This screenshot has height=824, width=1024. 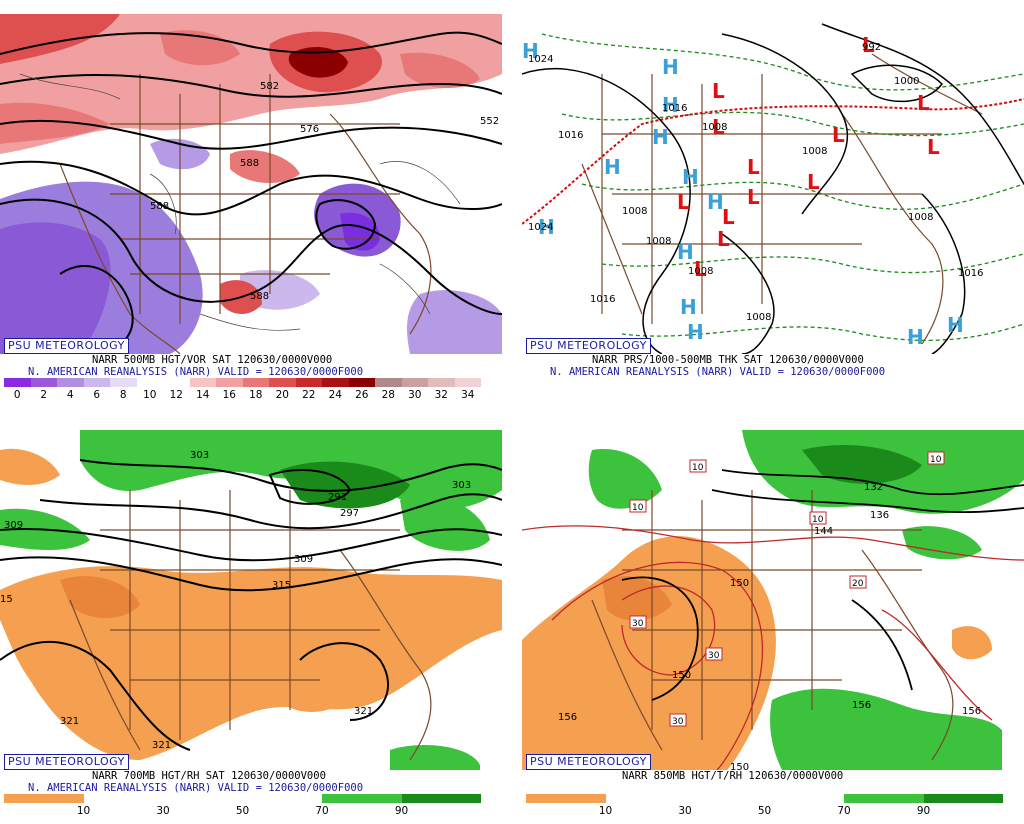 What do you see at coordinates (69, 721) in the screenshot?
I see `contour-label: 321` at bounding box center [69, 721].